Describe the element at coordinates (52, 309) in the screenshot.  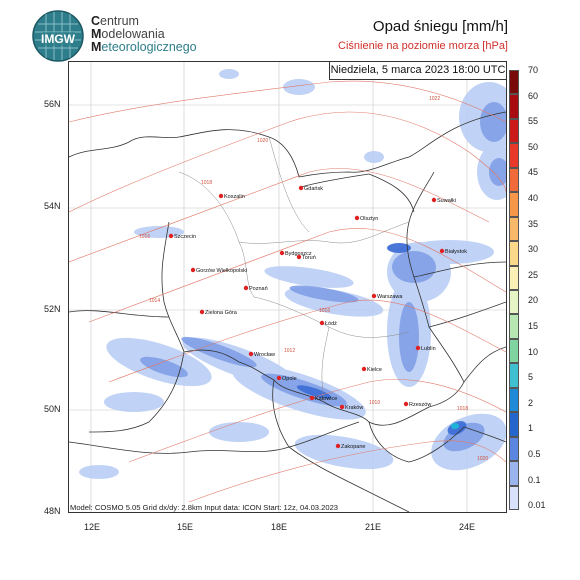
I see `lat-label: 52N` at that location.